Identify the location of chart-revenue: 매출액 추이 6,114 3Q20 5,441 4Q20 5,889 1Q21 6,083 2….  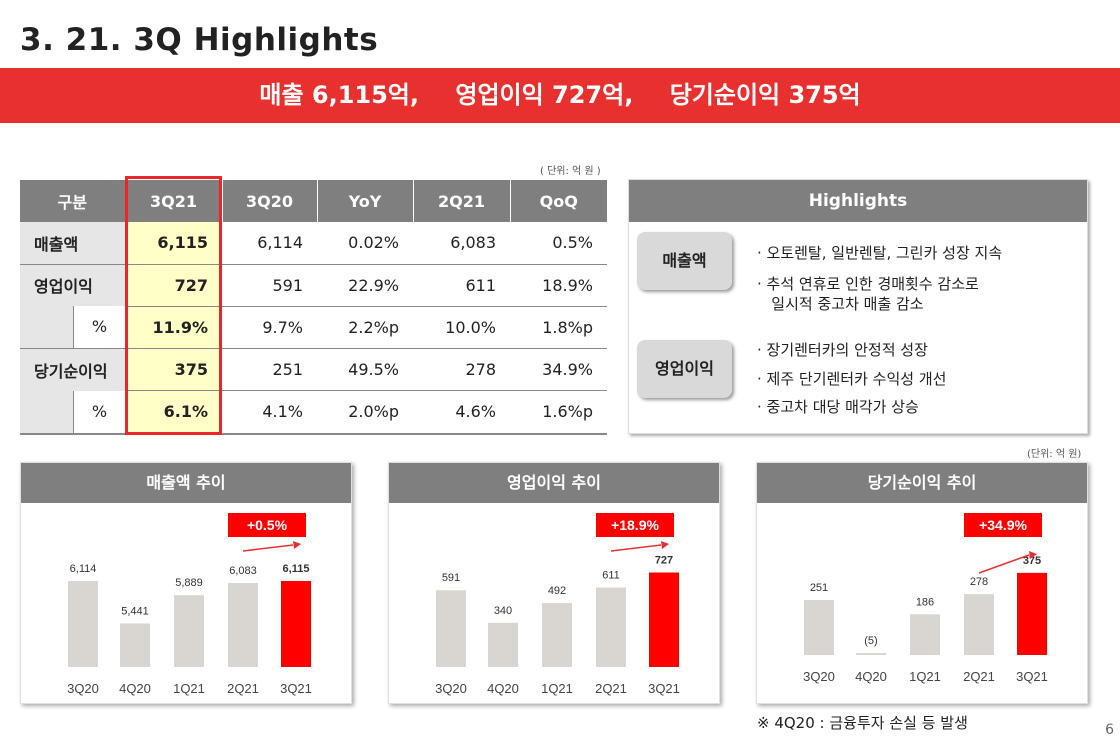
(186, 583).